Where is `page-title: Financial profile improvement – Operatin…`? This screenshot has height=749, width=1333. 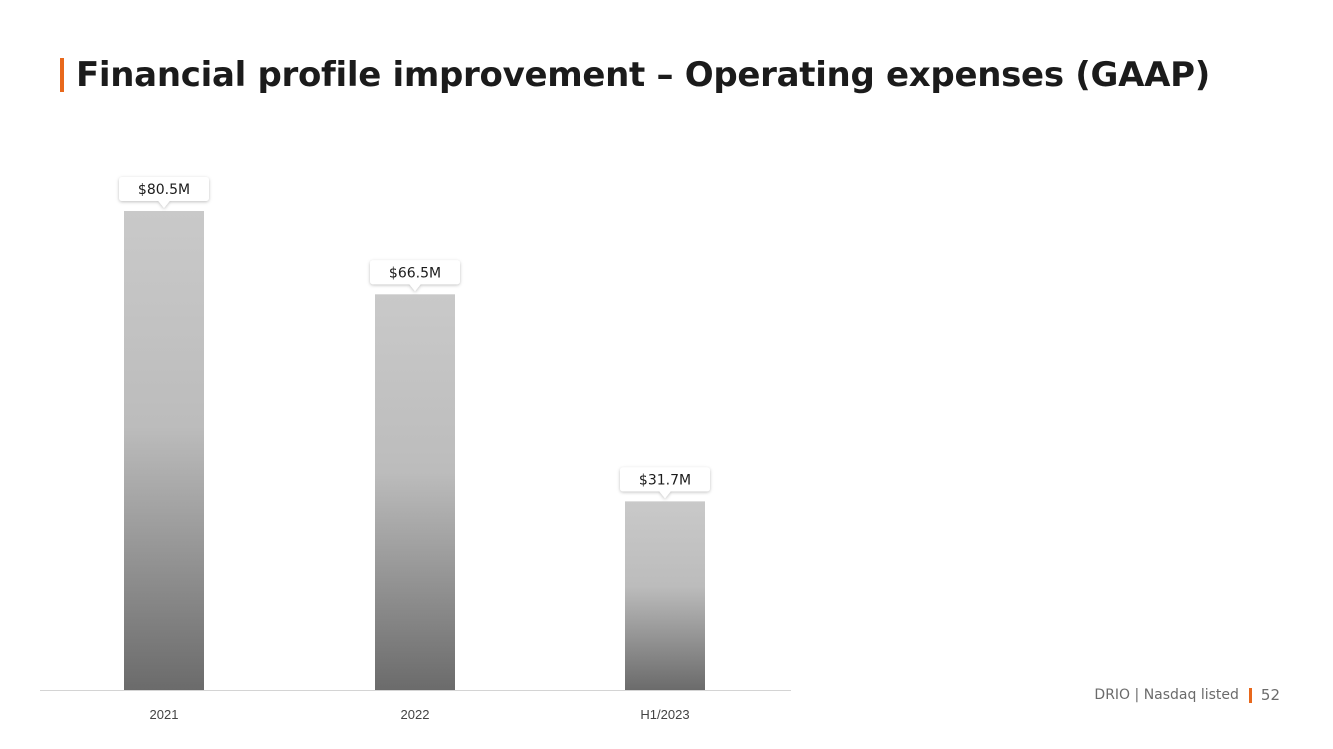
page-title: Financial profile improvement – Operatin… is located at coordinates (643, 75).